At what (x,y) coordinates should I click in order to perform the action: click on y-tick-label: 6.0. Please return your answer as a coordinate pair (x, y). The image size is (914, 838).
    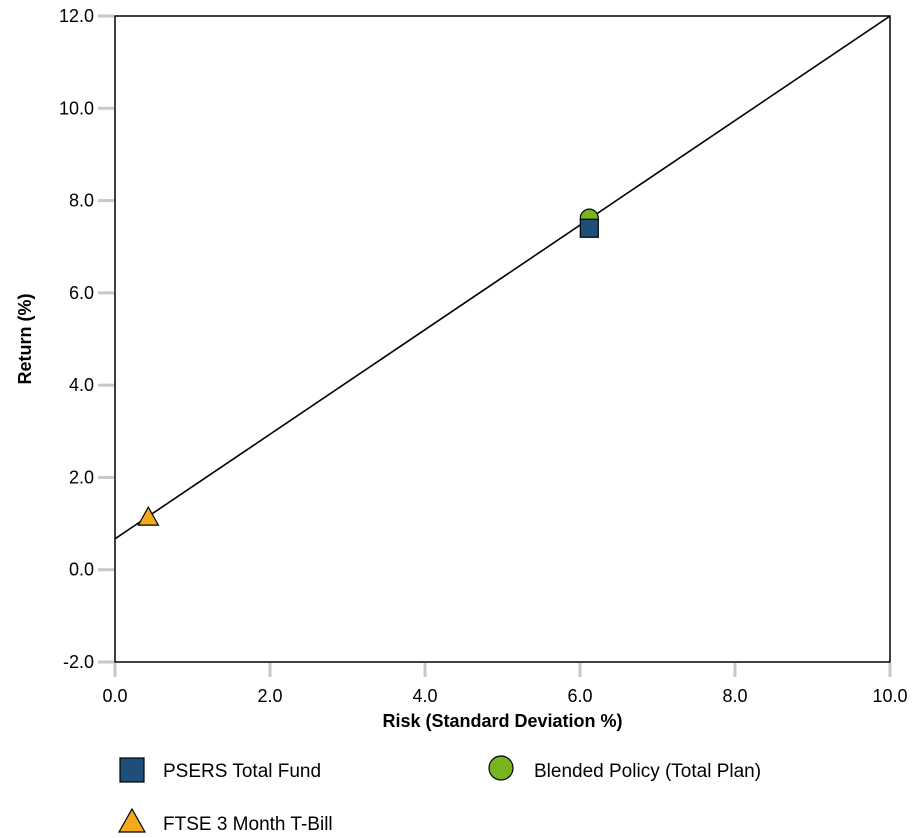
    Looking at the image, I should click on (81, 293).